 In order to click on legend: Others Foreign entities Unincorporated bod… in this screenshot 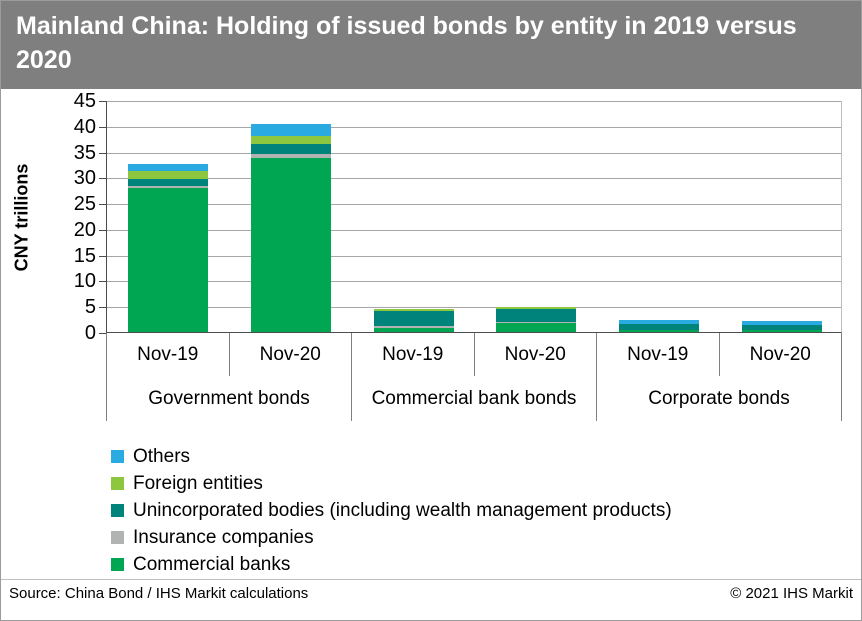, I will do `click(391, 510)`.